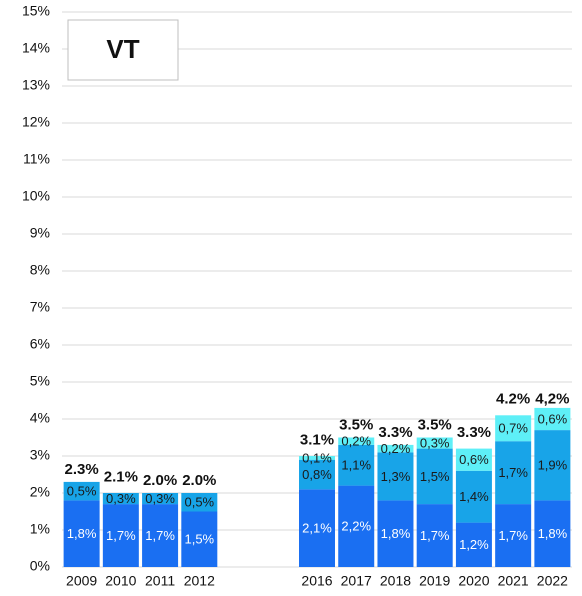 Image resolution: width=582 pixels, height=596 pixels. What do you see at coordinates (356, 581) in the screenshot?
I see `x-tick-label: 2017` at bounding box center [356, 581].